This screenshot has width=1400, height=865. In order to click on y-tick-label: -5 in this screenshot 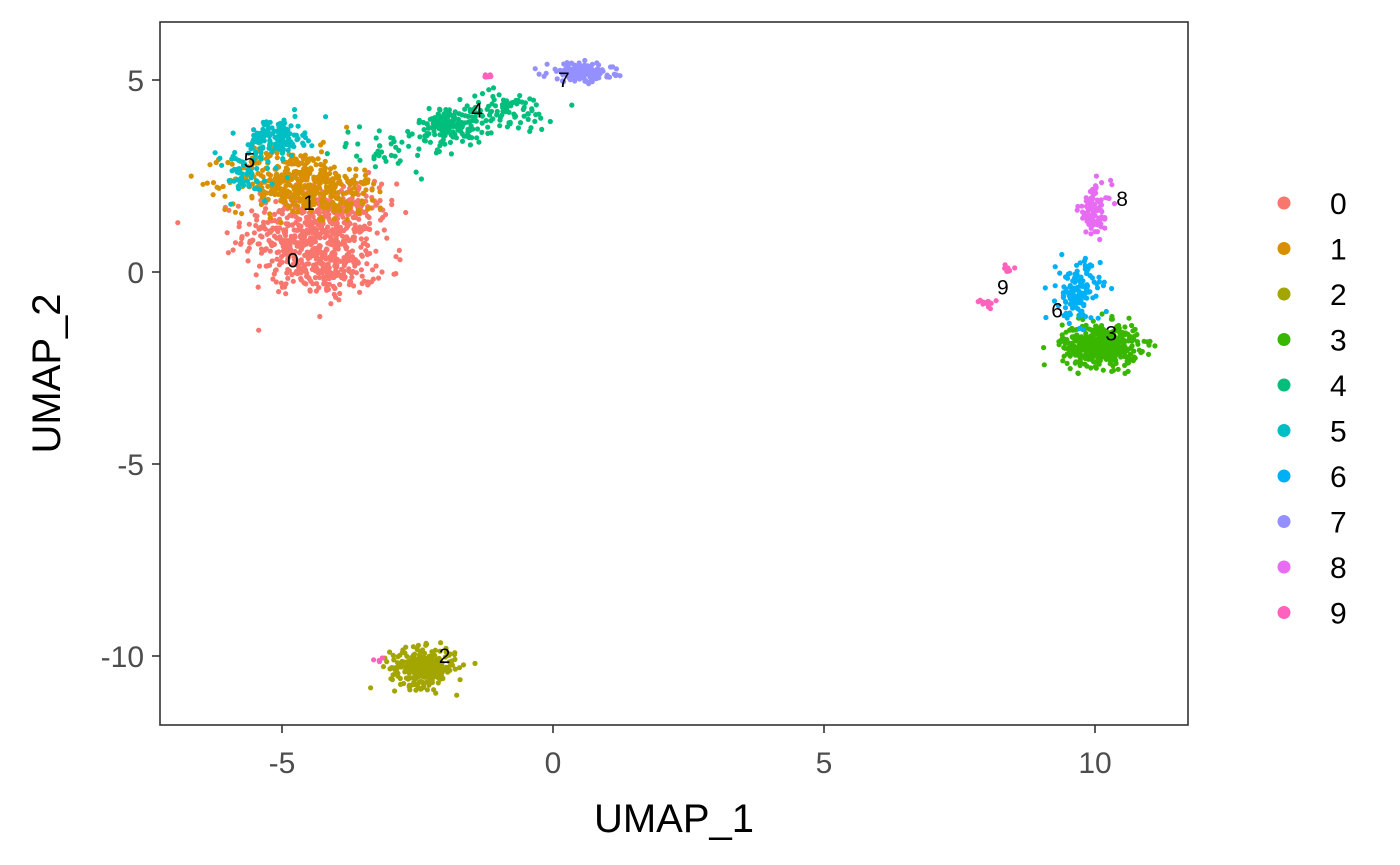, I will do `click(130, 465)`.